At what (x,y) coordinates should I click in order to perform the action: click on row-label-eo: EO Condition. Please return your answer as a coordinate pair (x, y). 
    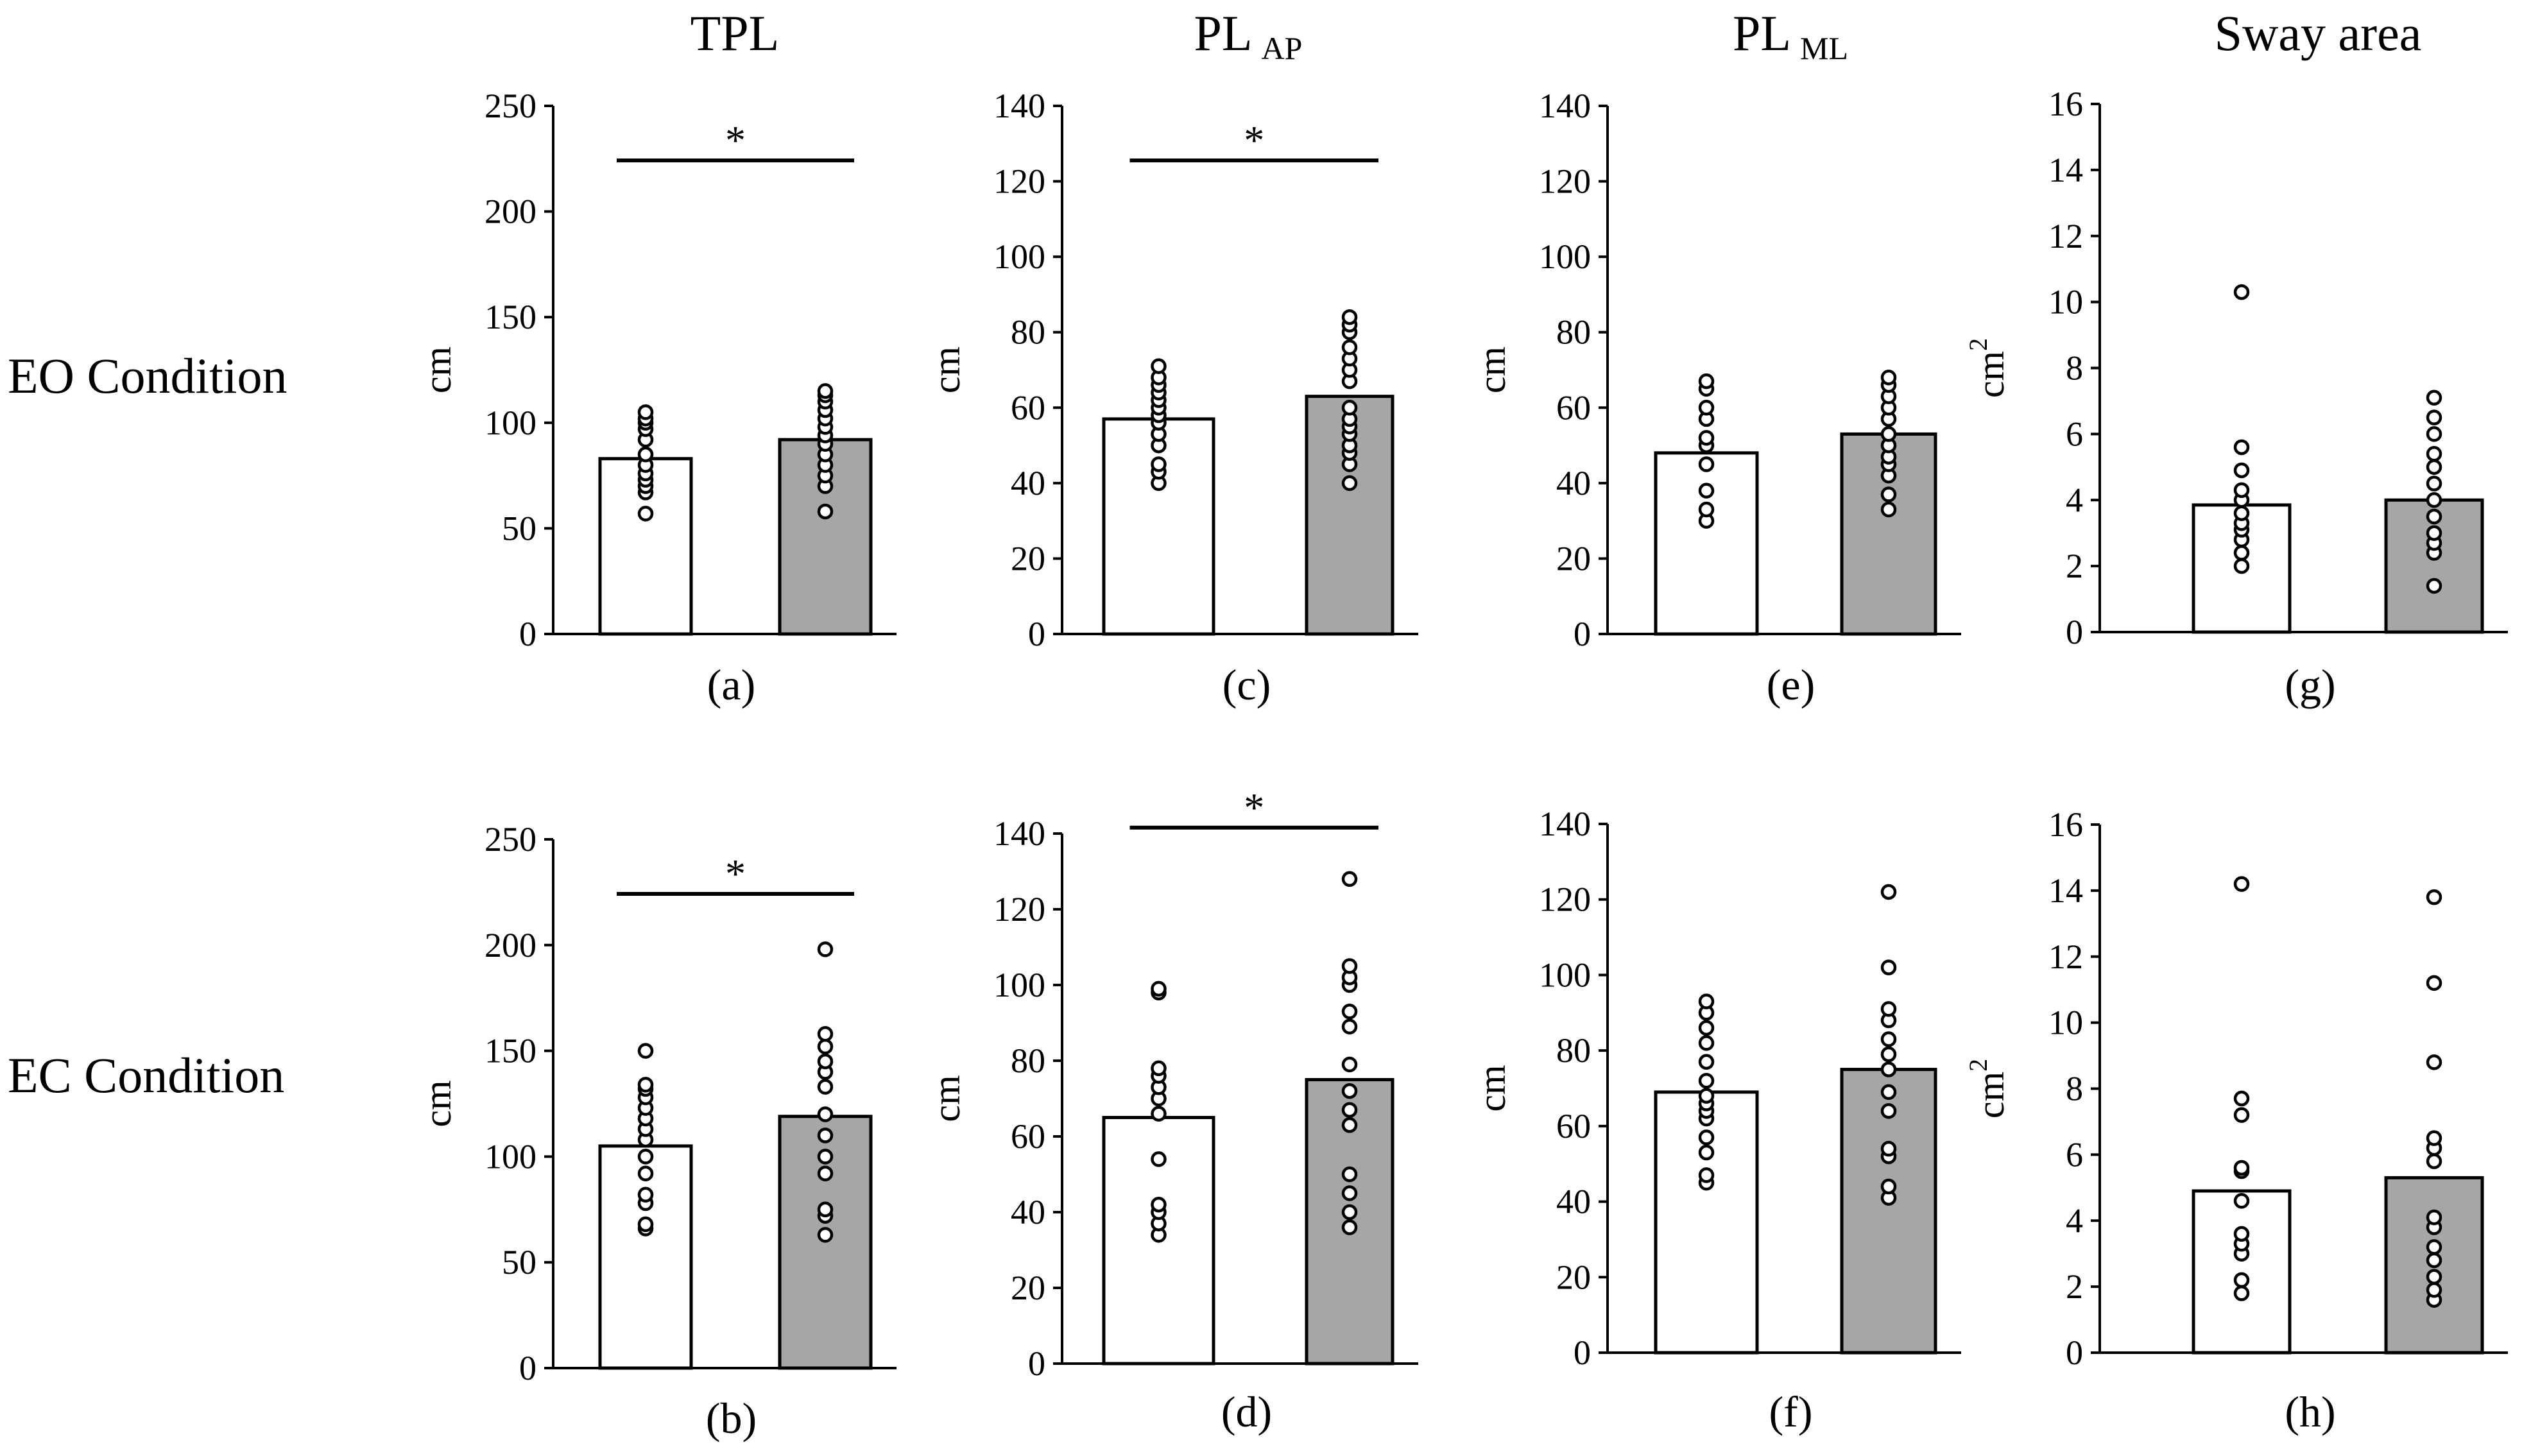
    Looking at the image, I should click on (147, 376).